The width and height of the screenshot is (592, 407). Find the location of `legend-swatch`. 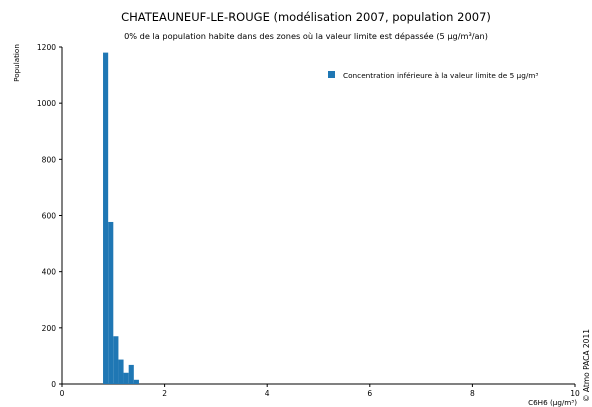

legend-swatch is located at coordinates (331, 74).